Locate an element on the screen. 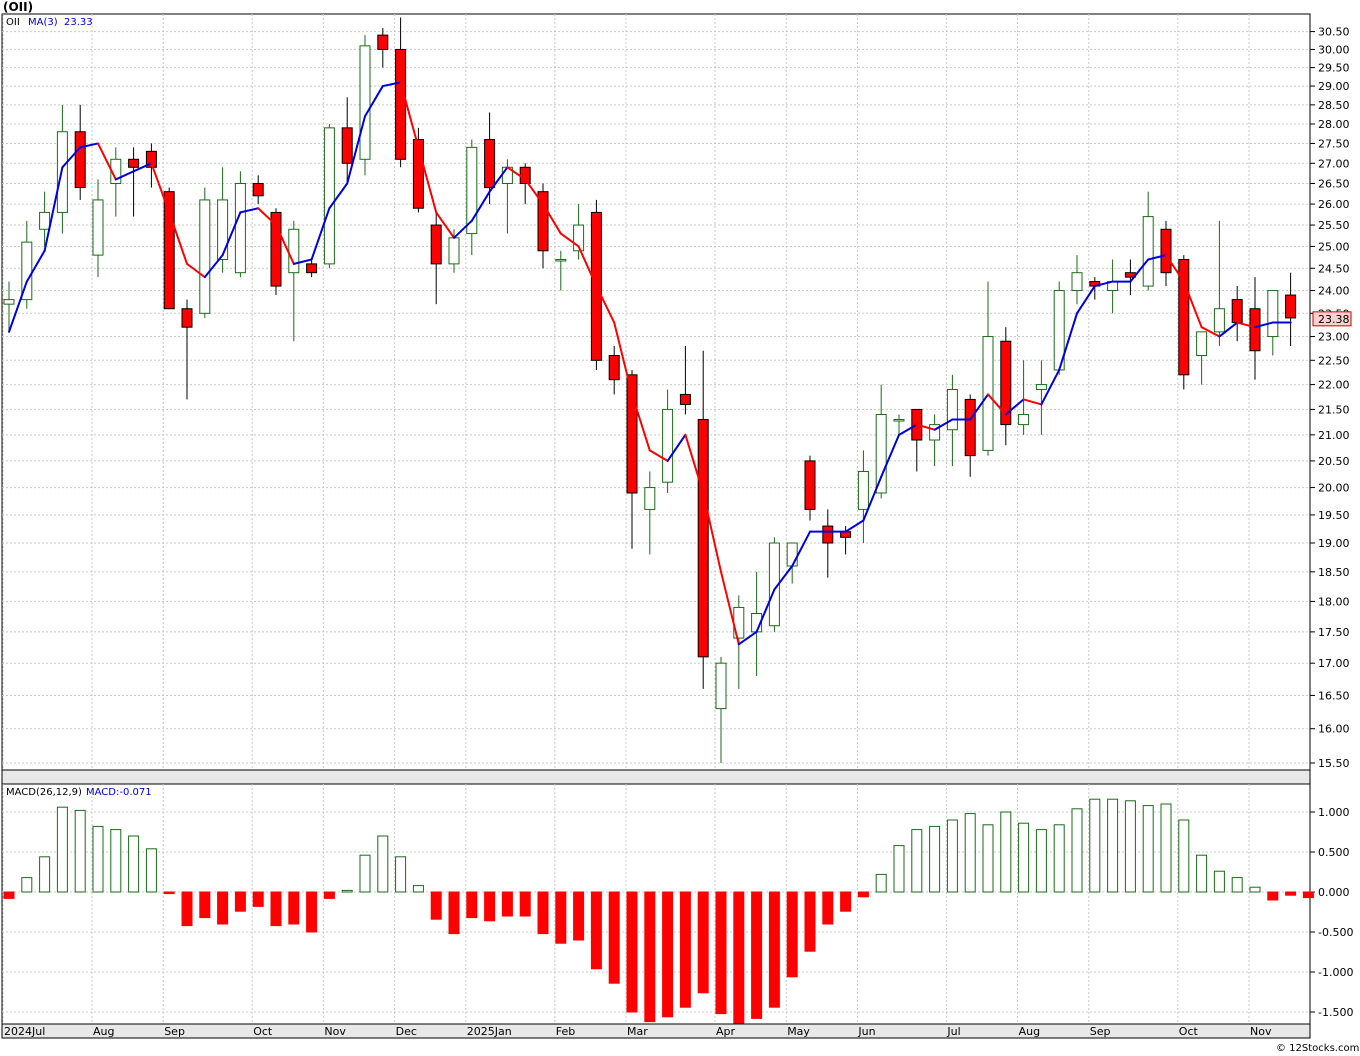 The image size is (1360, 1056). price-y-tick-label: 29.50 is located at coordinates (1334, 68).